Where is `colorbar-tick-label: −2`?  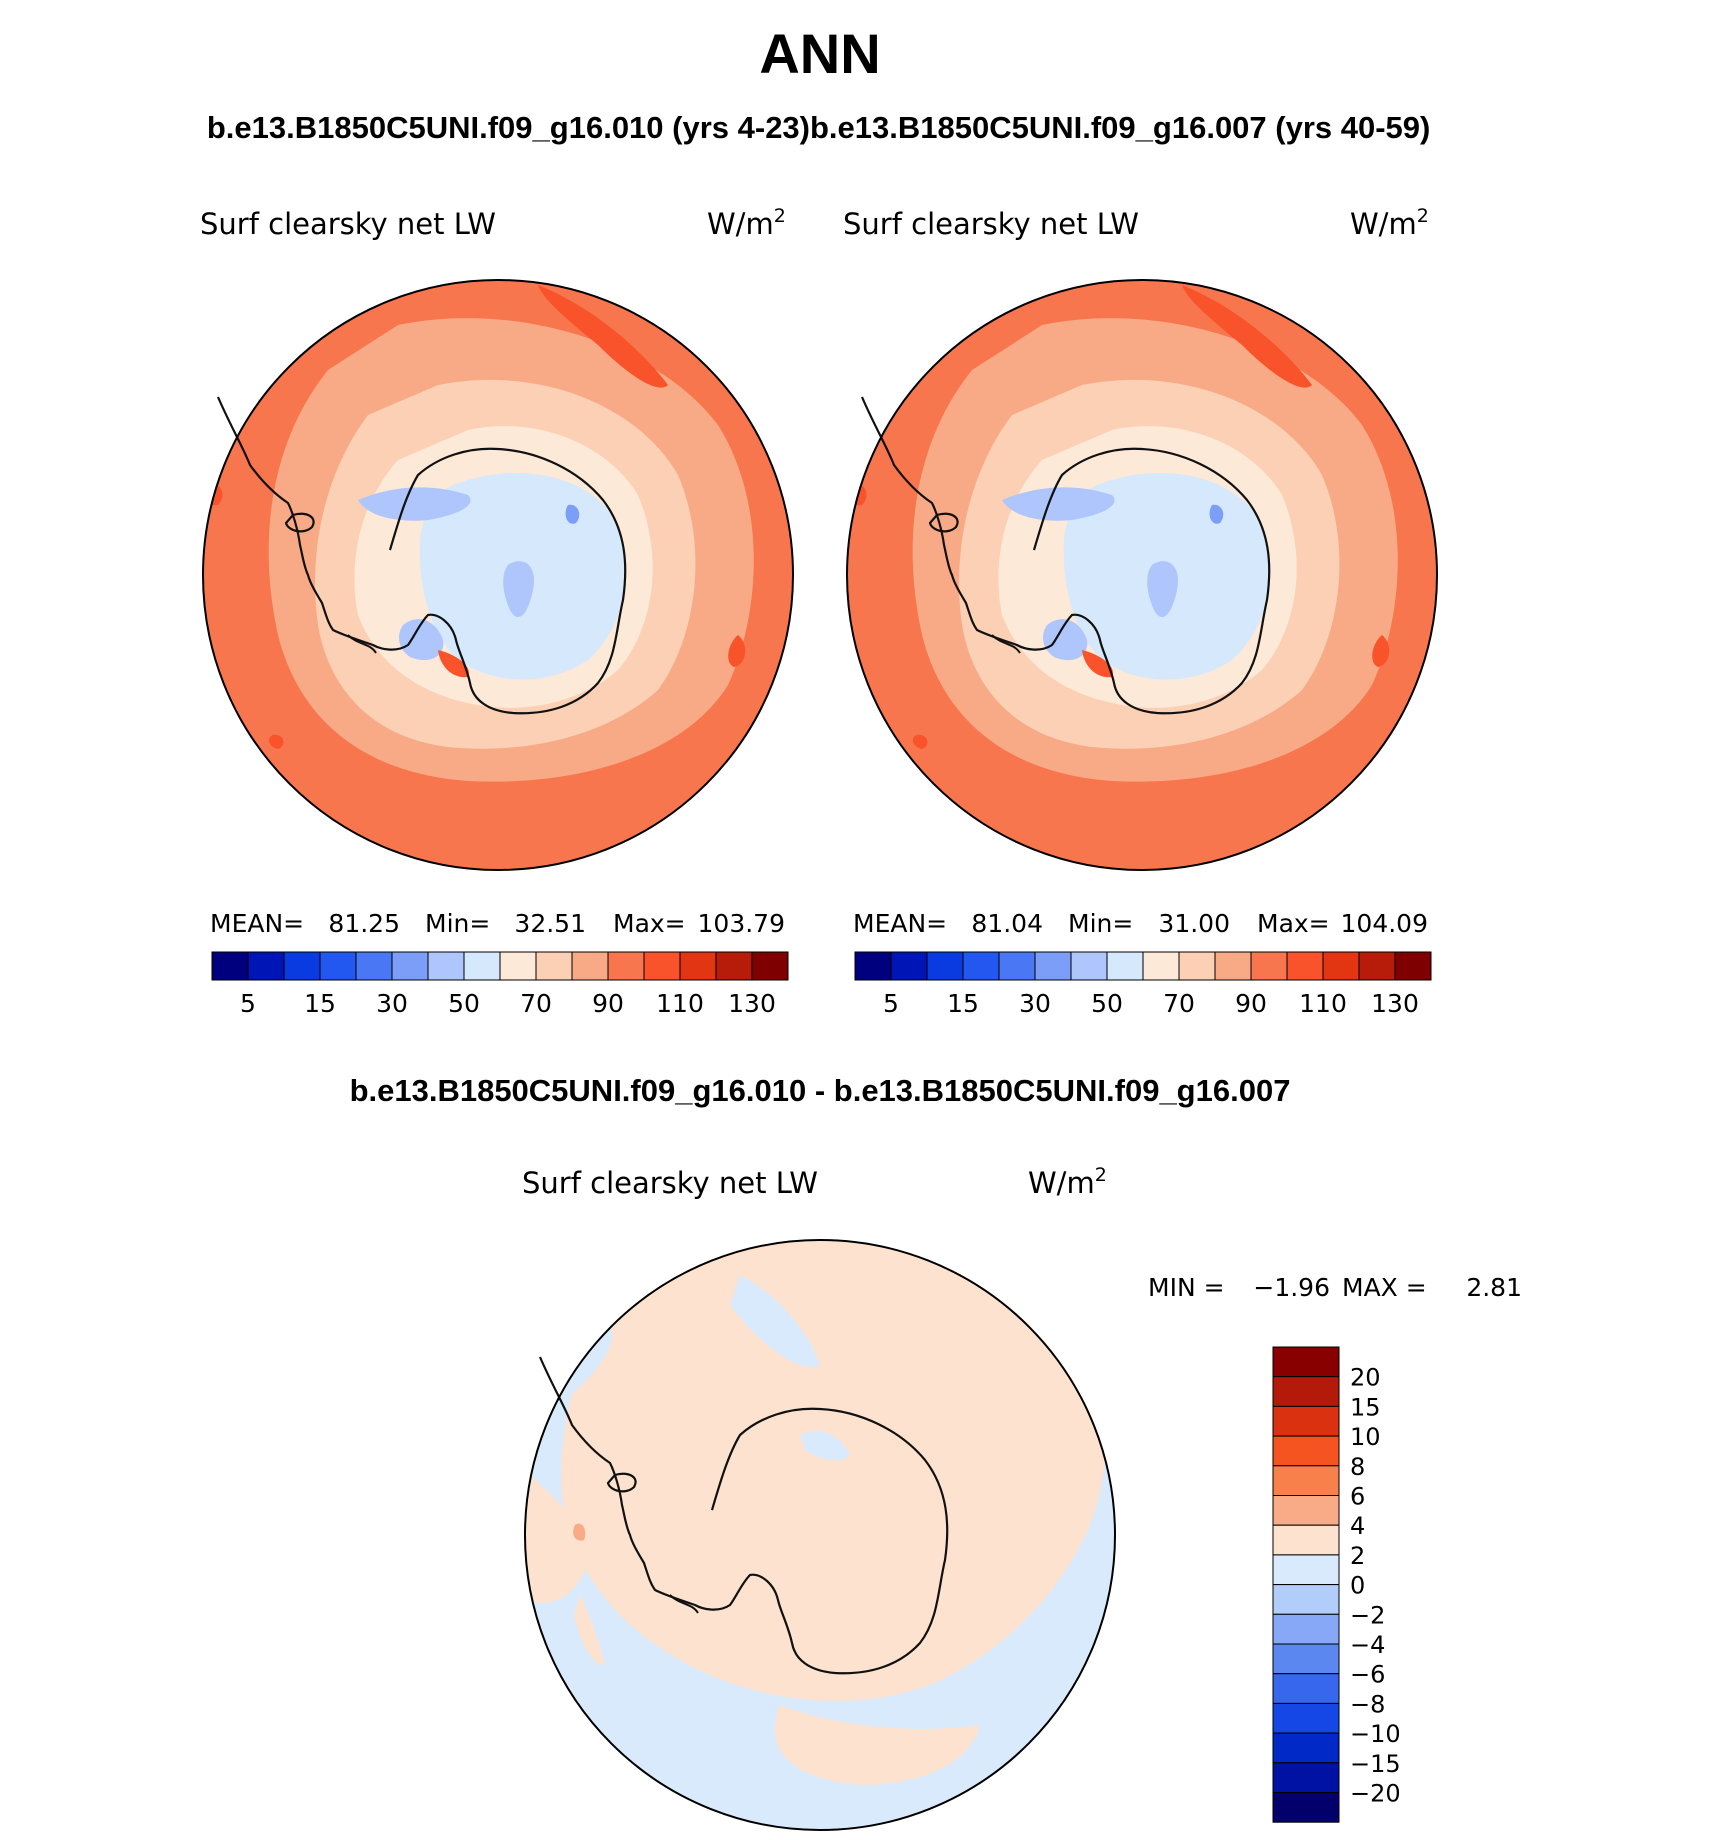 colorbar-tick-label: −2 is located at coordinates (1367, 1615).